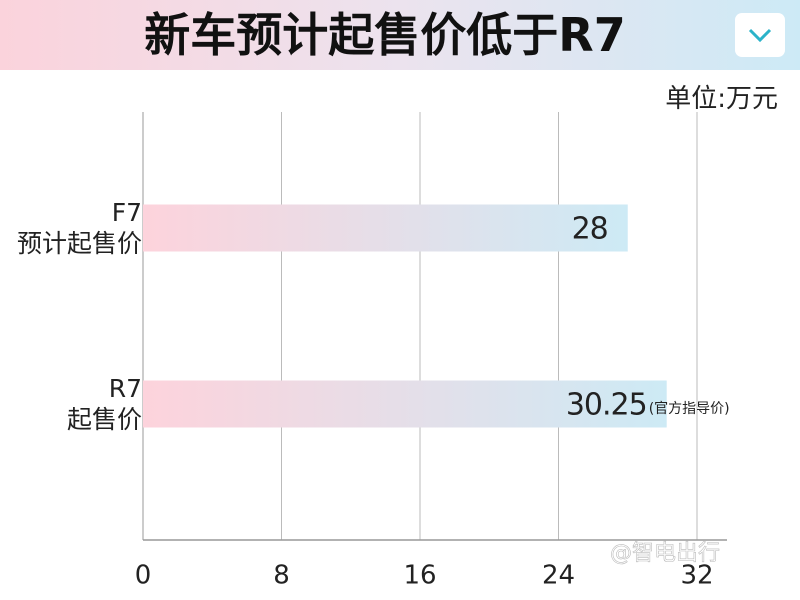  What do you see at coordinates (79, 228) in the screenshot?
I see `category-label: F7 预计起售价` at bounding box center [79, 228].